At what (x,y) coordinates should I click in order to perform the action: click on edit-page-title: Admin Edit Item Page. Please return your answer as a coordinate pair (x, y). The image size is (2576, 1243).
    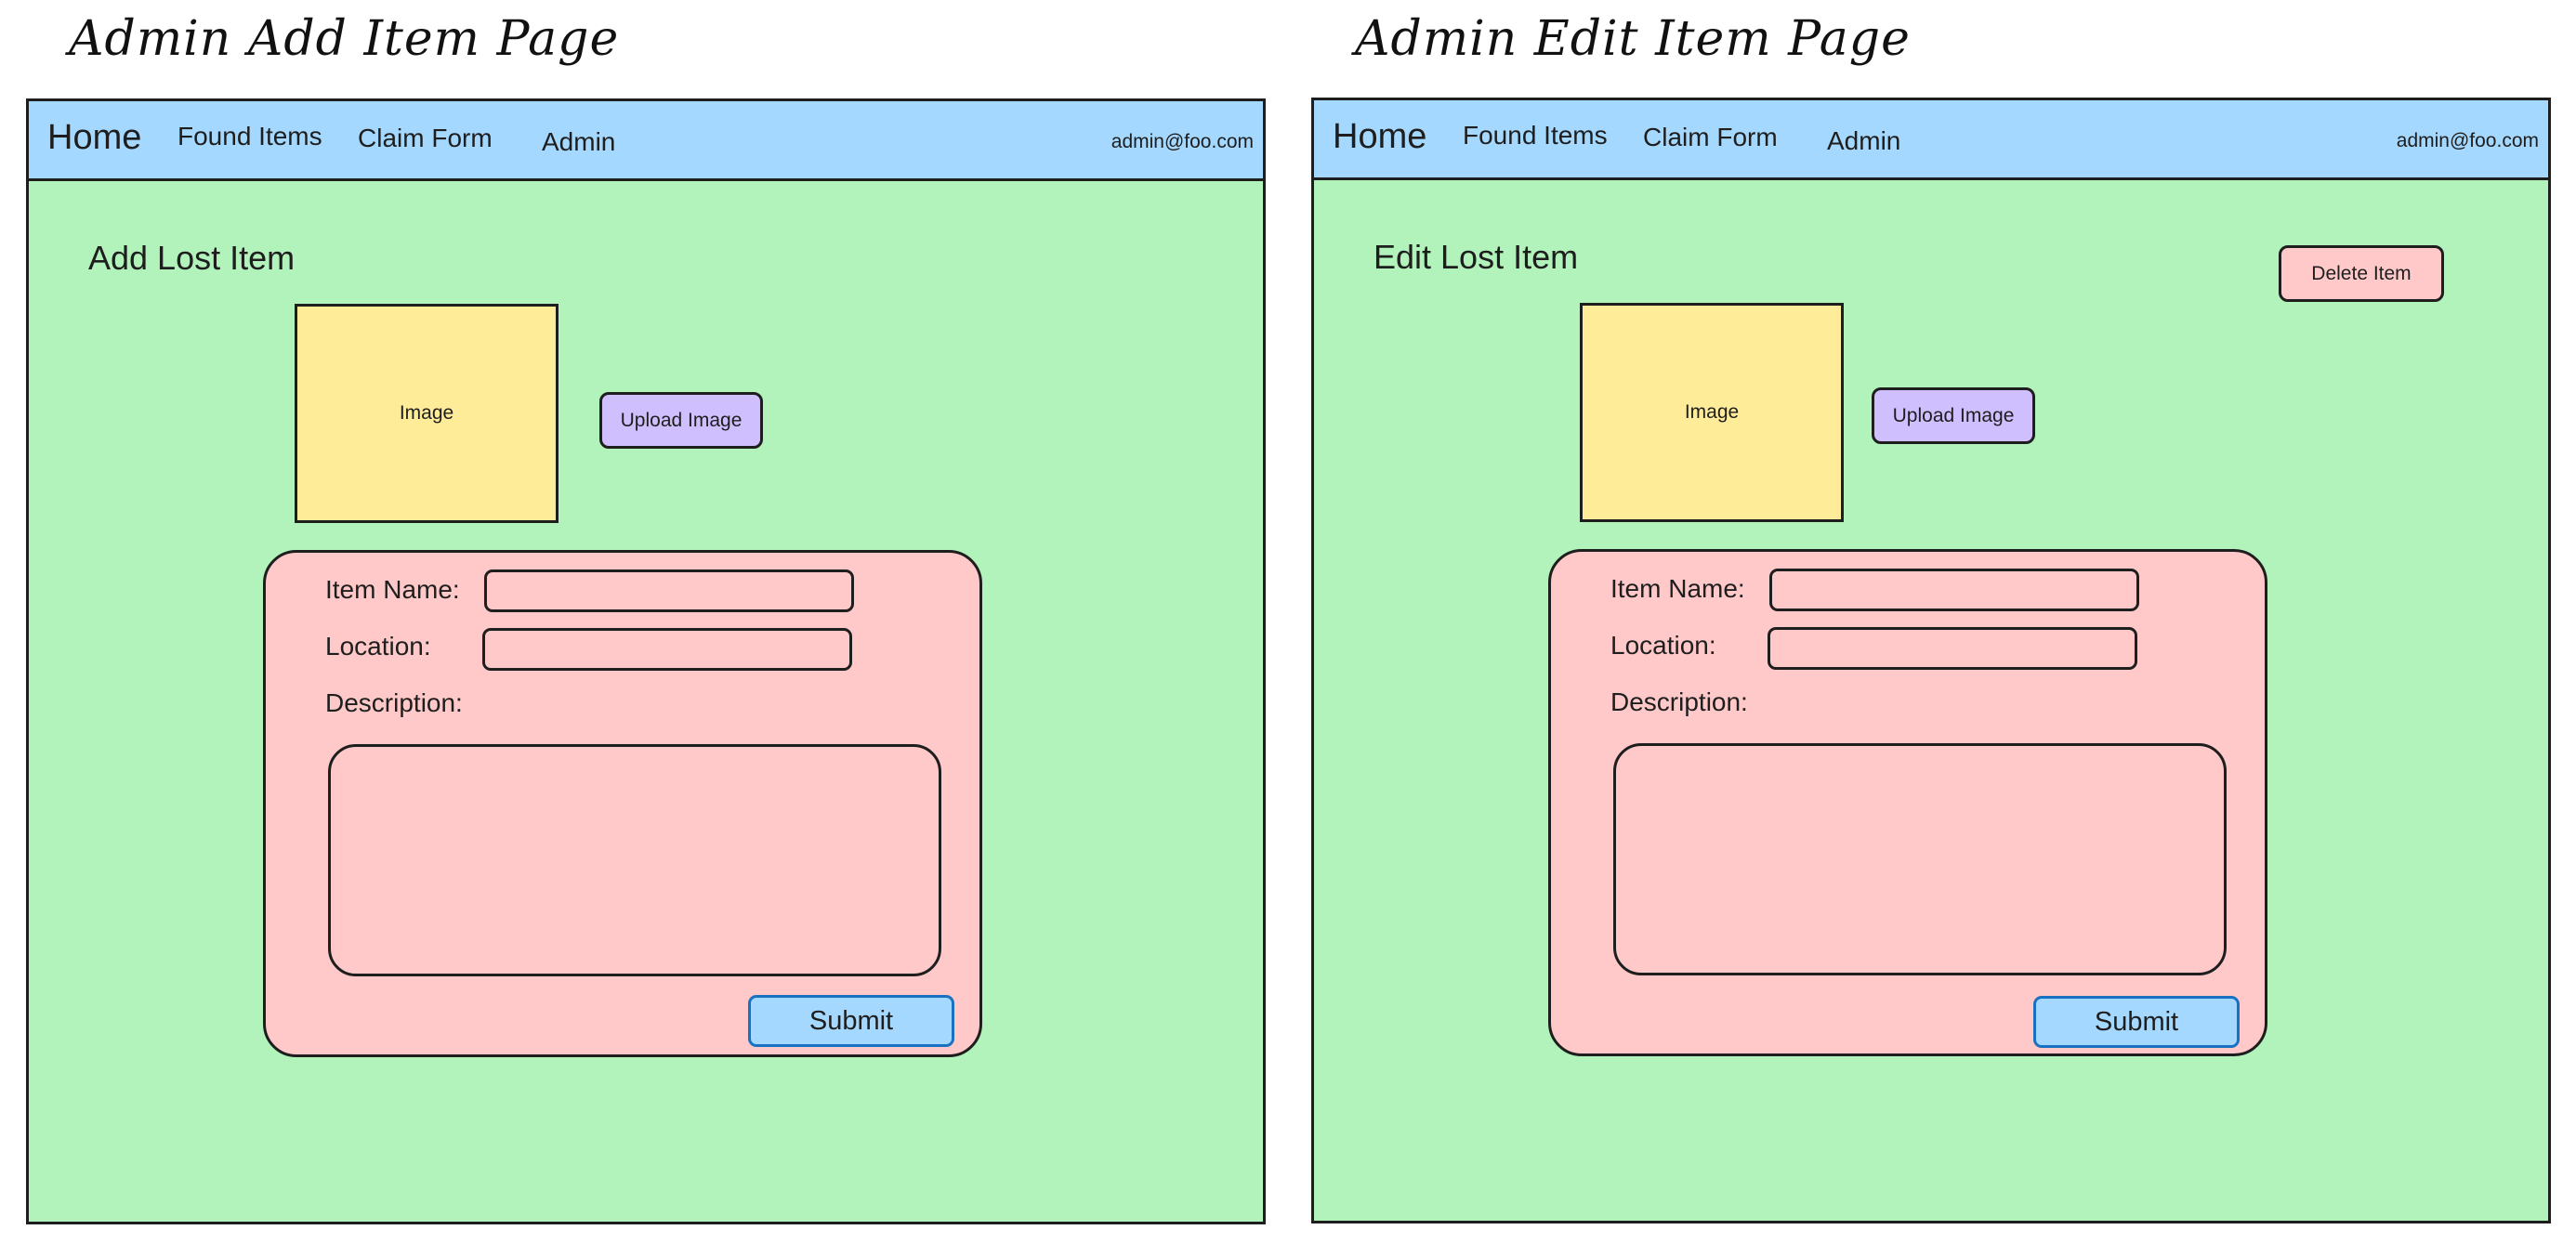
    Looking at the image, I should click on (1633, 39).